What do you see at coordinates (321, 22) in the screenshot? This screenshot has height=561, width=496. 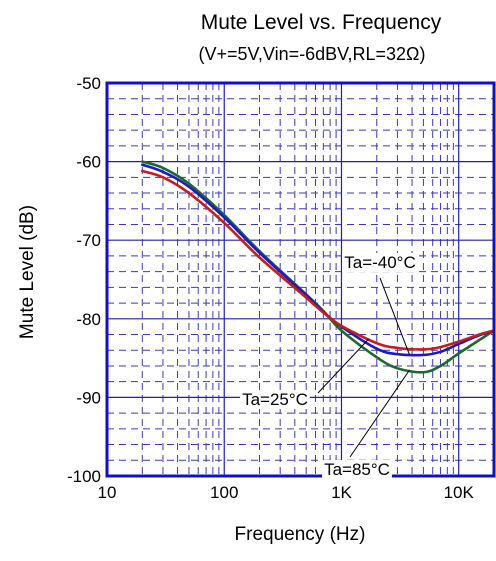 I see `chart-title: Mute Level vs. Frequency` at bounding box center [321, 22].